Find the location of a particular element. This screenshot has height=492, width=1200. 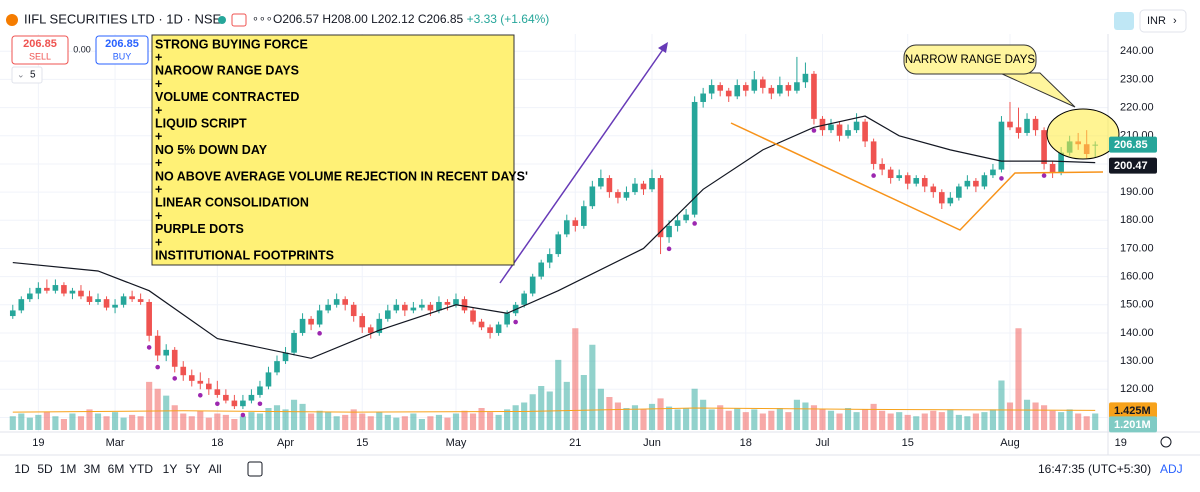

x-tick-label: Jun is located at coordinates (652, 443).